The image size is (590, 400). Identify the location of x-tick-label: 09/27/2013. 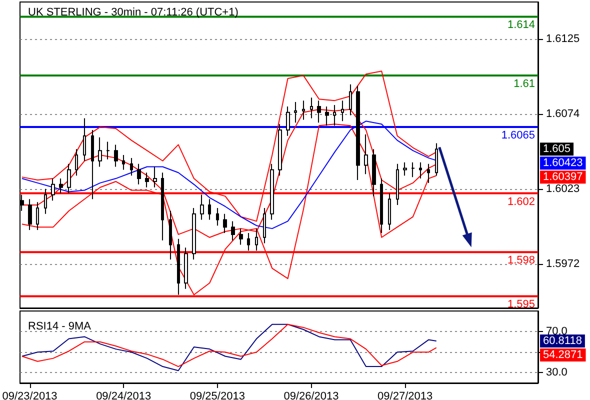
(405, 395).